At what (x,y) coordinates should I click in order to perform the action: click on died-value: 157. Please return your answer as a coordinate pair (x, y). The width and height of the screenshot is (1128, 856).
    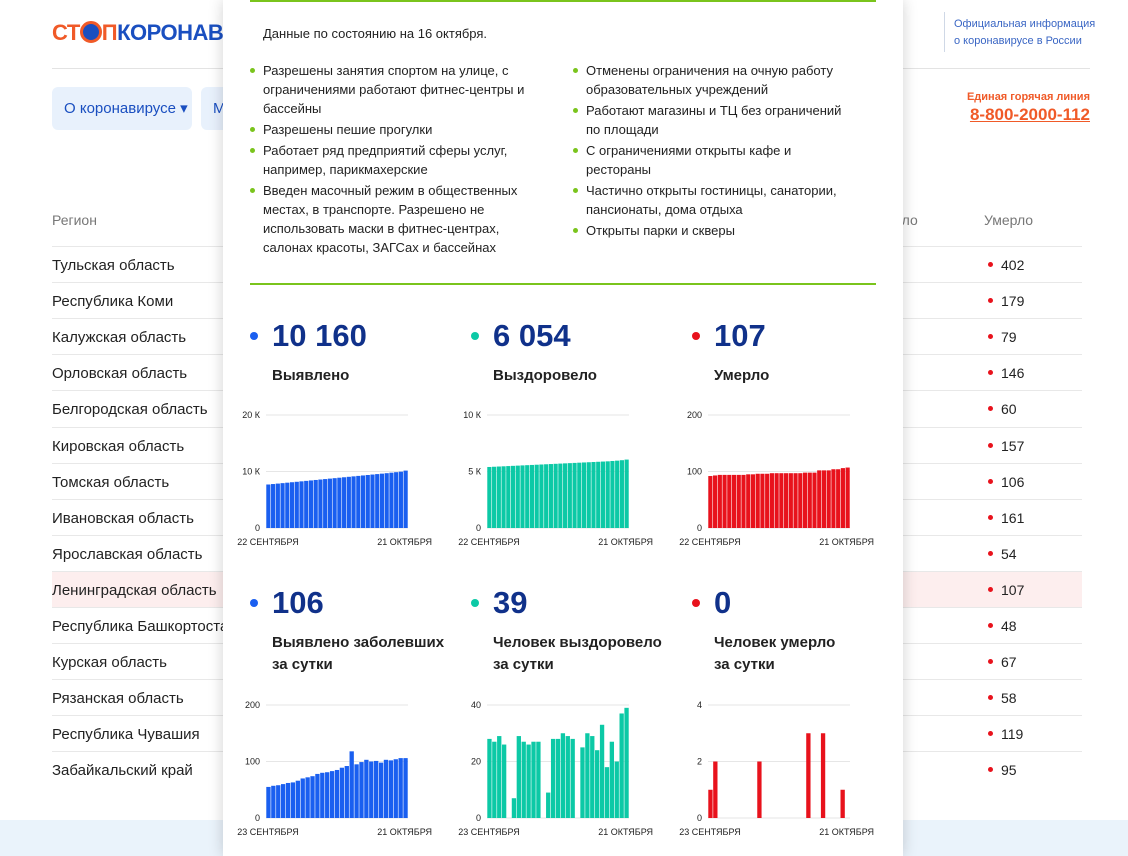
    Looking at the image, I should click on (1013, 445).